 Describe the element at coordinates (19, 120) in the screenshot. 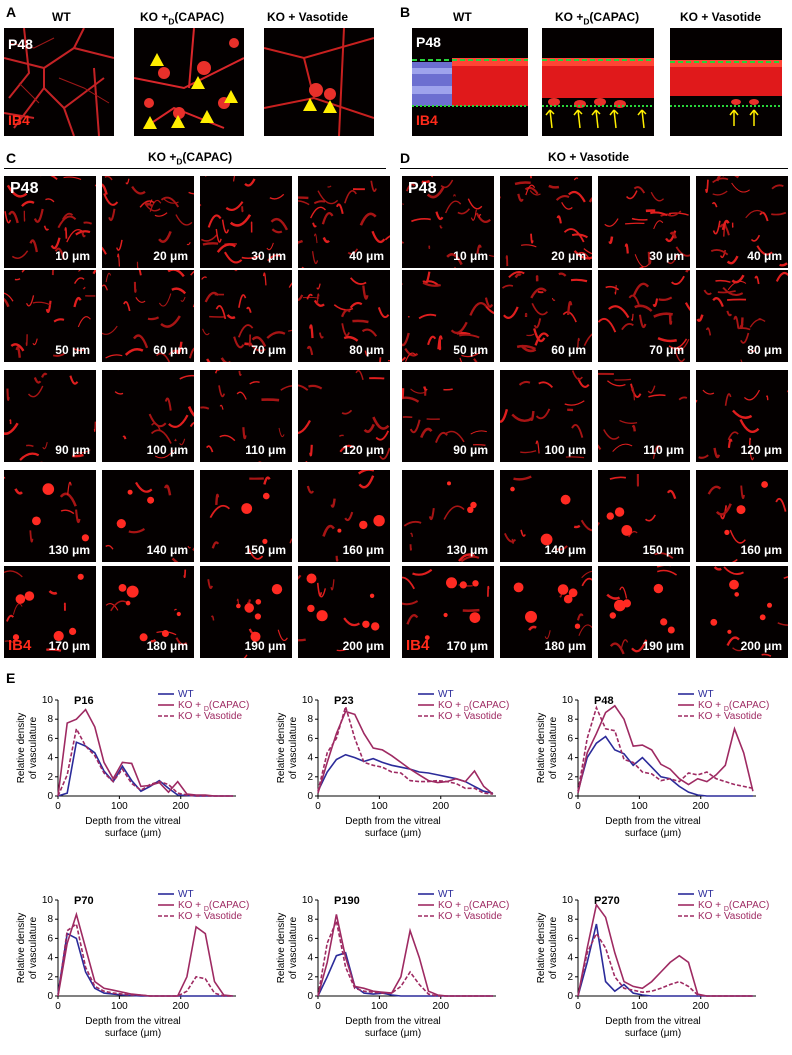

I see `panel-a-stain-label: IB4` at that location.